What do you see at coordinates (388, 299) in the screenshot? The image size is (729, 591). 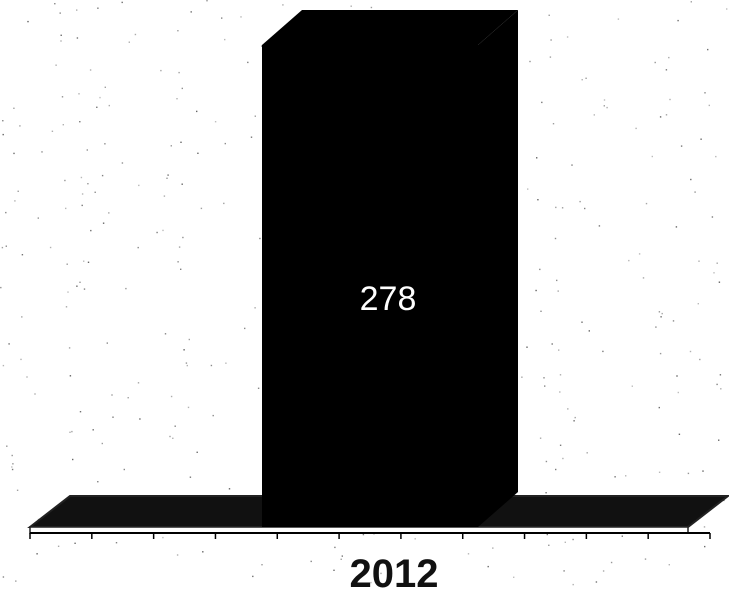 I see `bar-value-label: 278` at bounding box center [388, 299].